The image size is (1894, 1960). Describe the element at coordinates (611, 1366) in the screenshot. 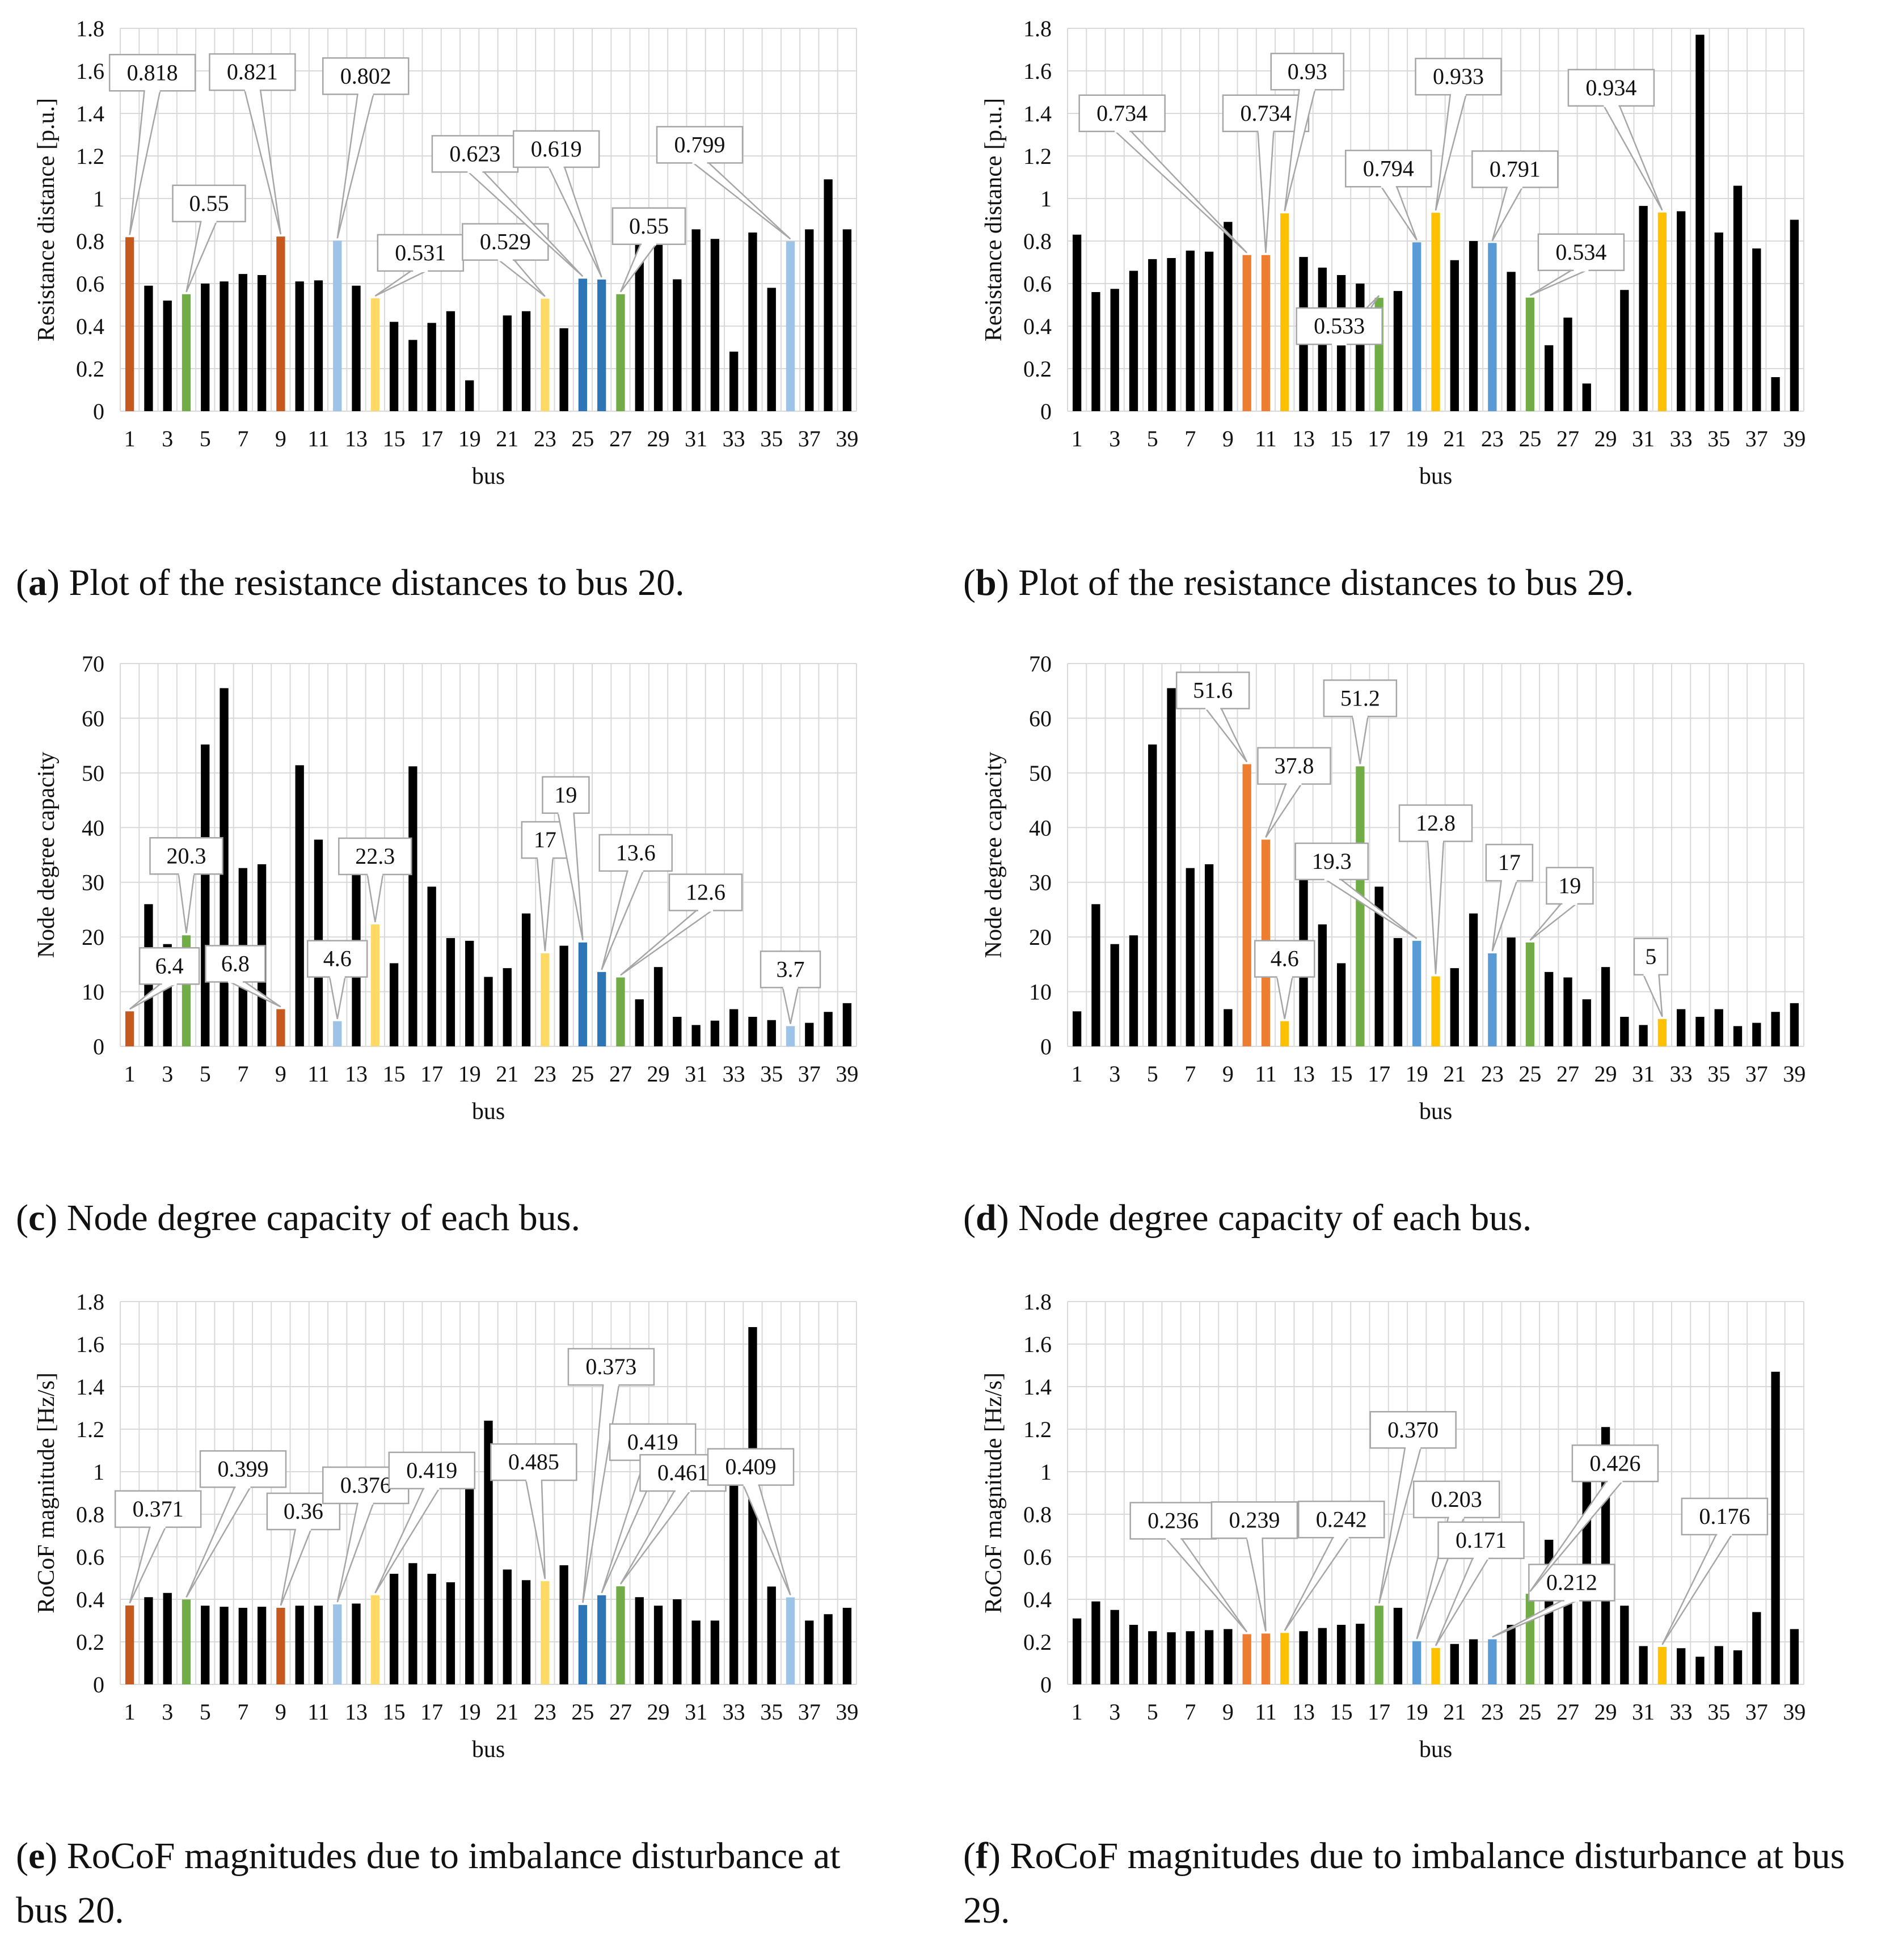

I see `annotation-label: 0.373` at that location.